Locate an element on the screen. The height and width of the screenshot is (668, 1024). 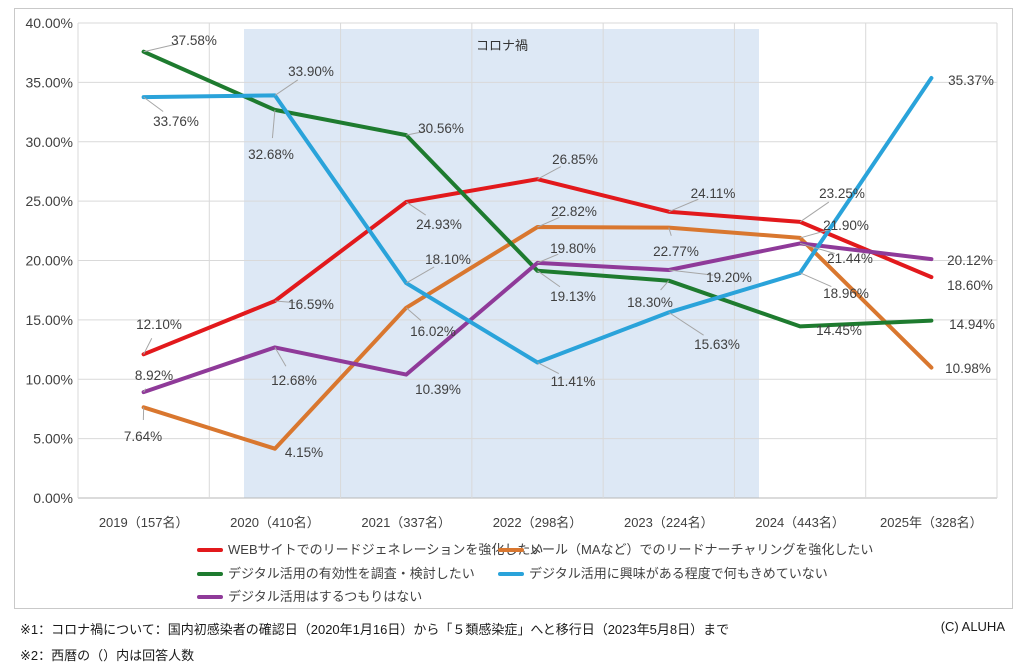
y-tick-label: 5.00% is located at coordinates (53, 439).